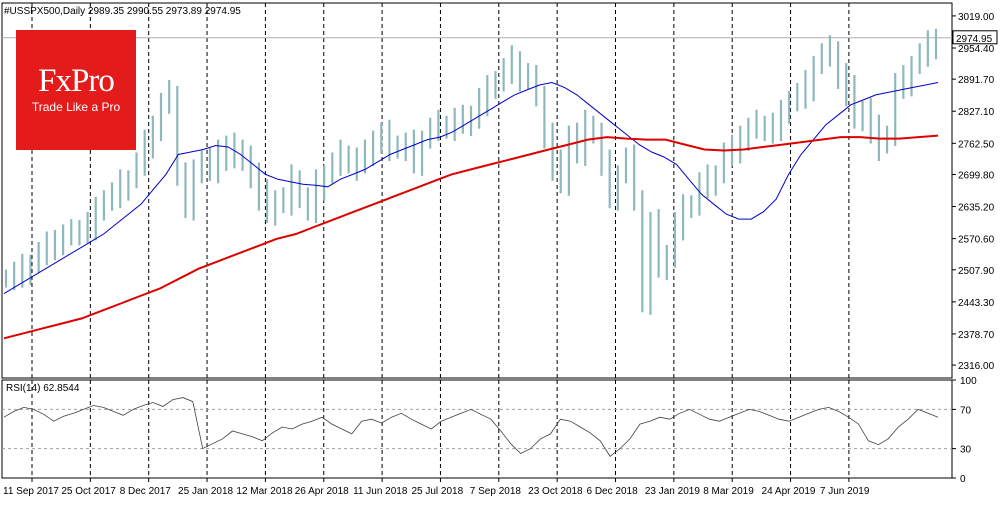  I want to click on rsi-y-tick-label: 30, so click(966, 450).